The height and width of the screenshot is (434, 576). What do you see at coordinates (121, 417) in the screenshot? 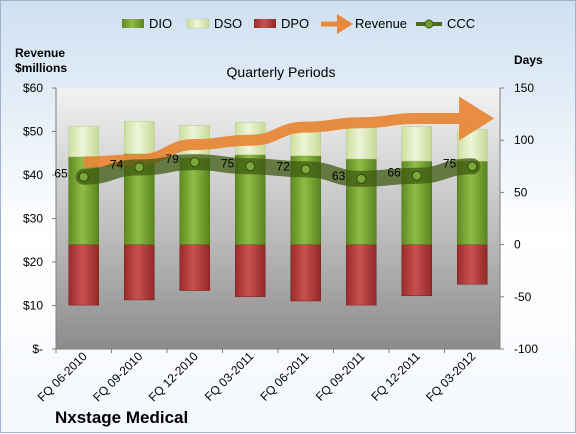
I see `company-name: Nxstage Medical` at bounding box center [121, 417].